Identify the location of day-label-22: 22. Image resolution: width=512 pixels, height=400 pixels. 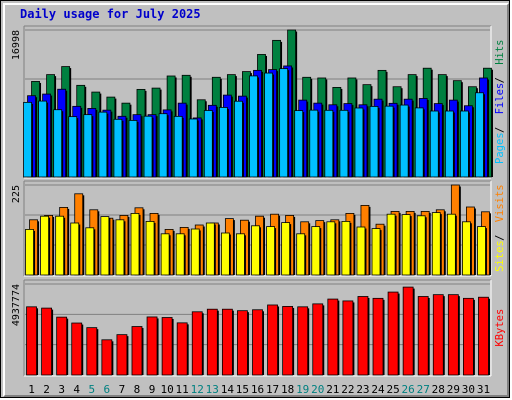
(347, 389).